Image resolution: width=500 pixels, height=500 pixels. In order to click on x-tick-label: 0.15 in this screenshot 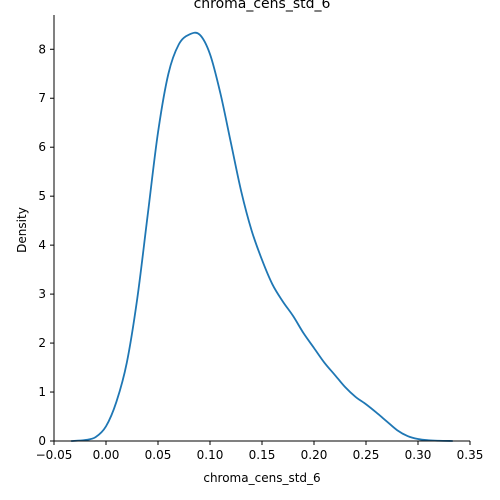, I will do `click(262, 455)`.